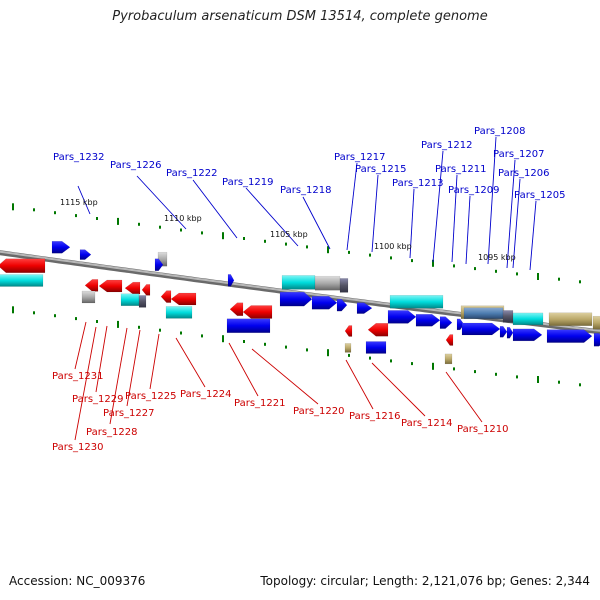 The width and height of the screenshot is (600, 600). I want to click on scale-labels: 1115 kbp 1110 kbp 1105 kbp 1100 kbp 1095 kbp, so click(288, 230).